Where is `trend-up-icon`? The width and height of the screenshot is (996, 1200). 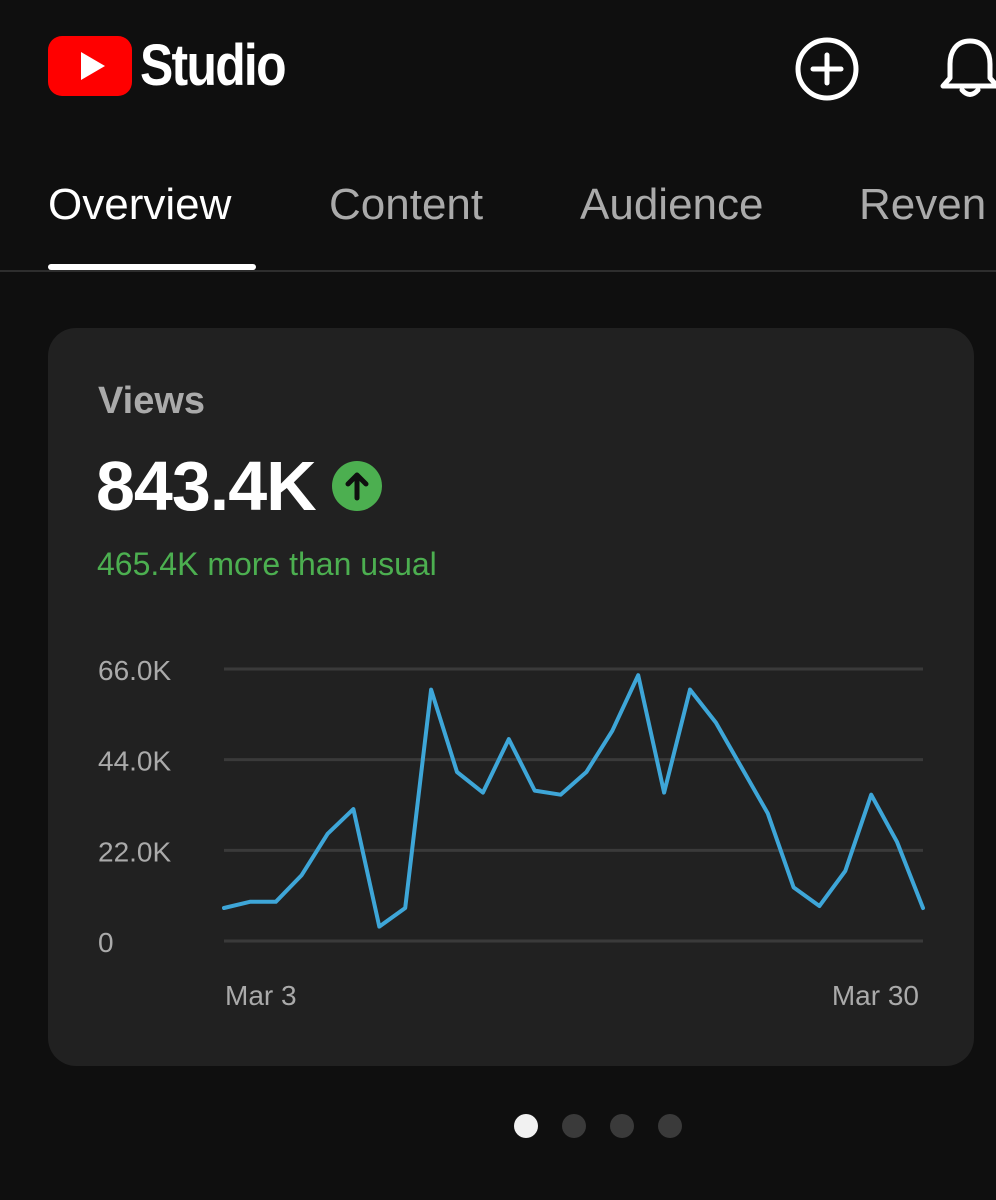 trend-up-icon is located at coordinates (356, 486).